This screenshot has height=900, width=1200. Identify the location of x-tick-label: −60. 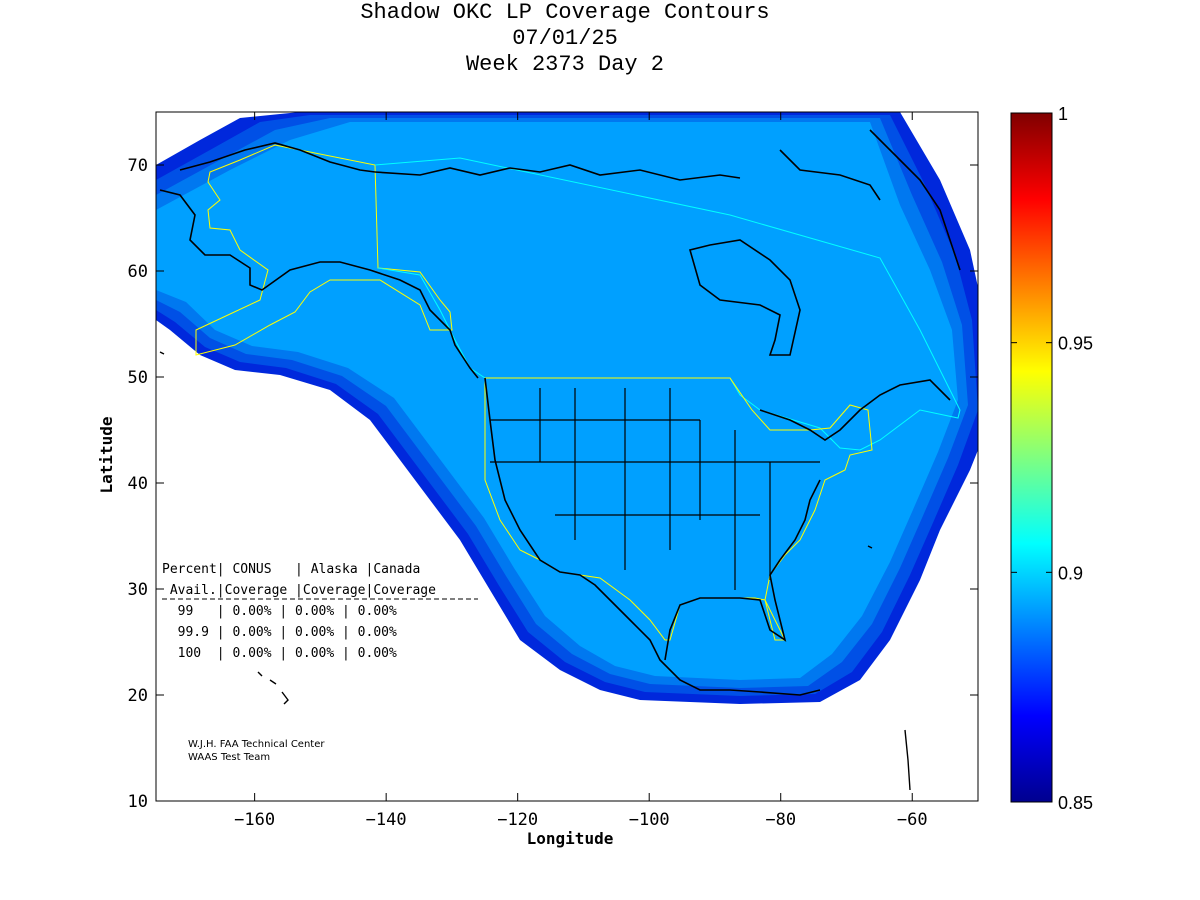
(912, 820).